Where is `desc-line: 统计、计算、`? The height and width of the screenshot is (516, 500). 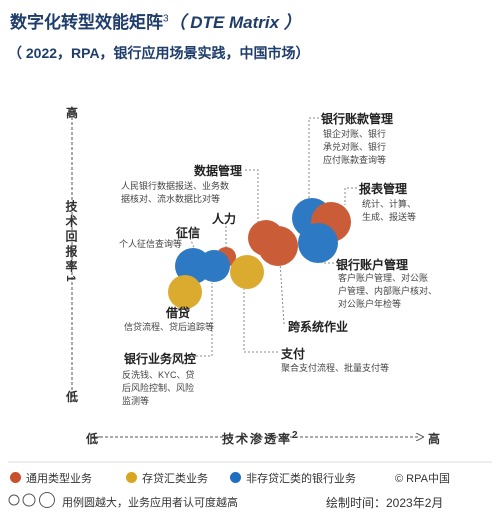
desc-line: 统计、计算、 is located at coordinates (389, 204).